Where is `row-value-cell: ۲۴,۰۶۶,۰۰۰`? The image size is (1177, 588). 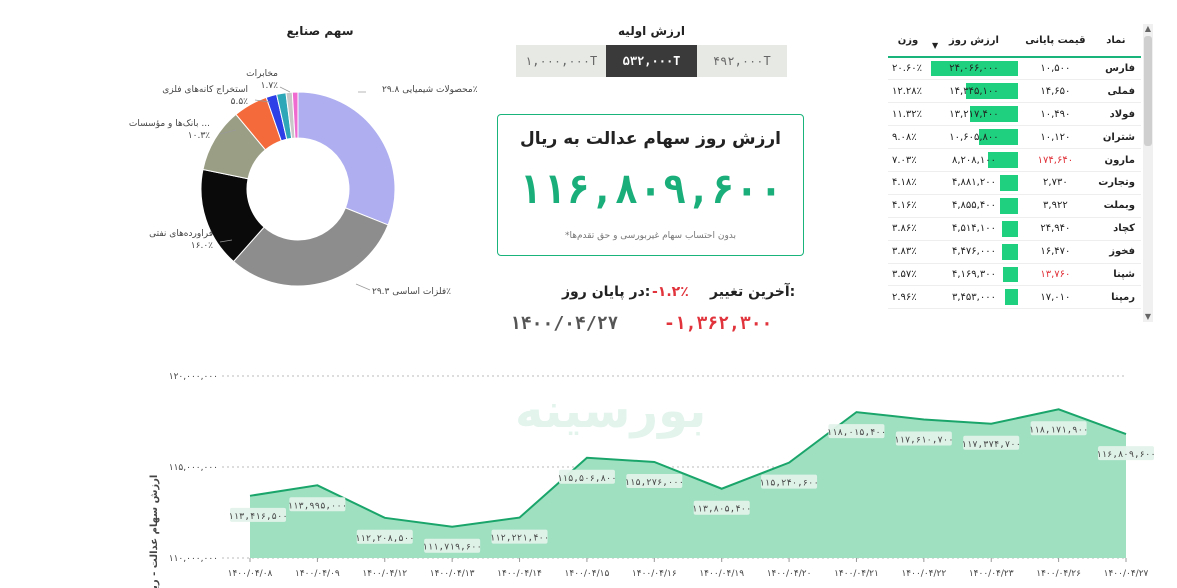
row-value-cell: ۲۴,۰۶۶,۰۰۰ is located at coordinates (973, 69).